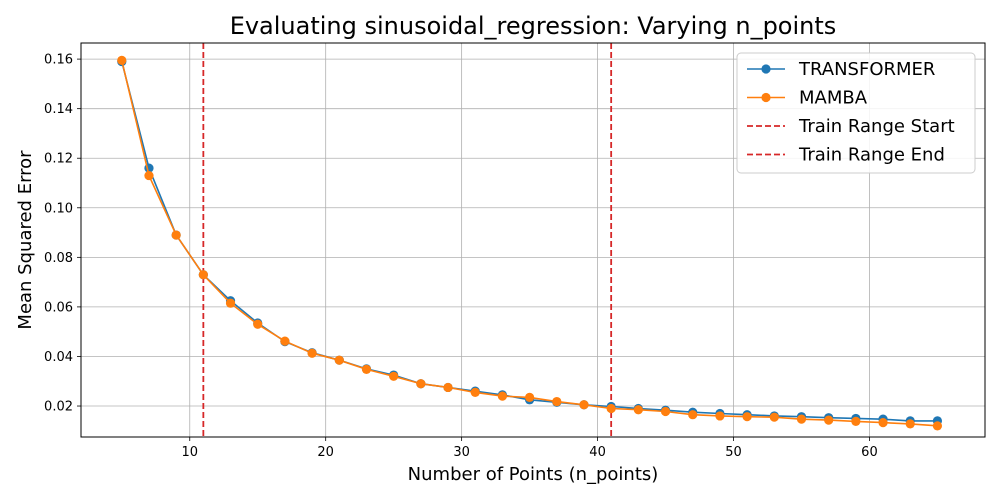 This screenshot has height=500, width=1000. I want to click on legend-label: Train Range End, so click(871, 155).